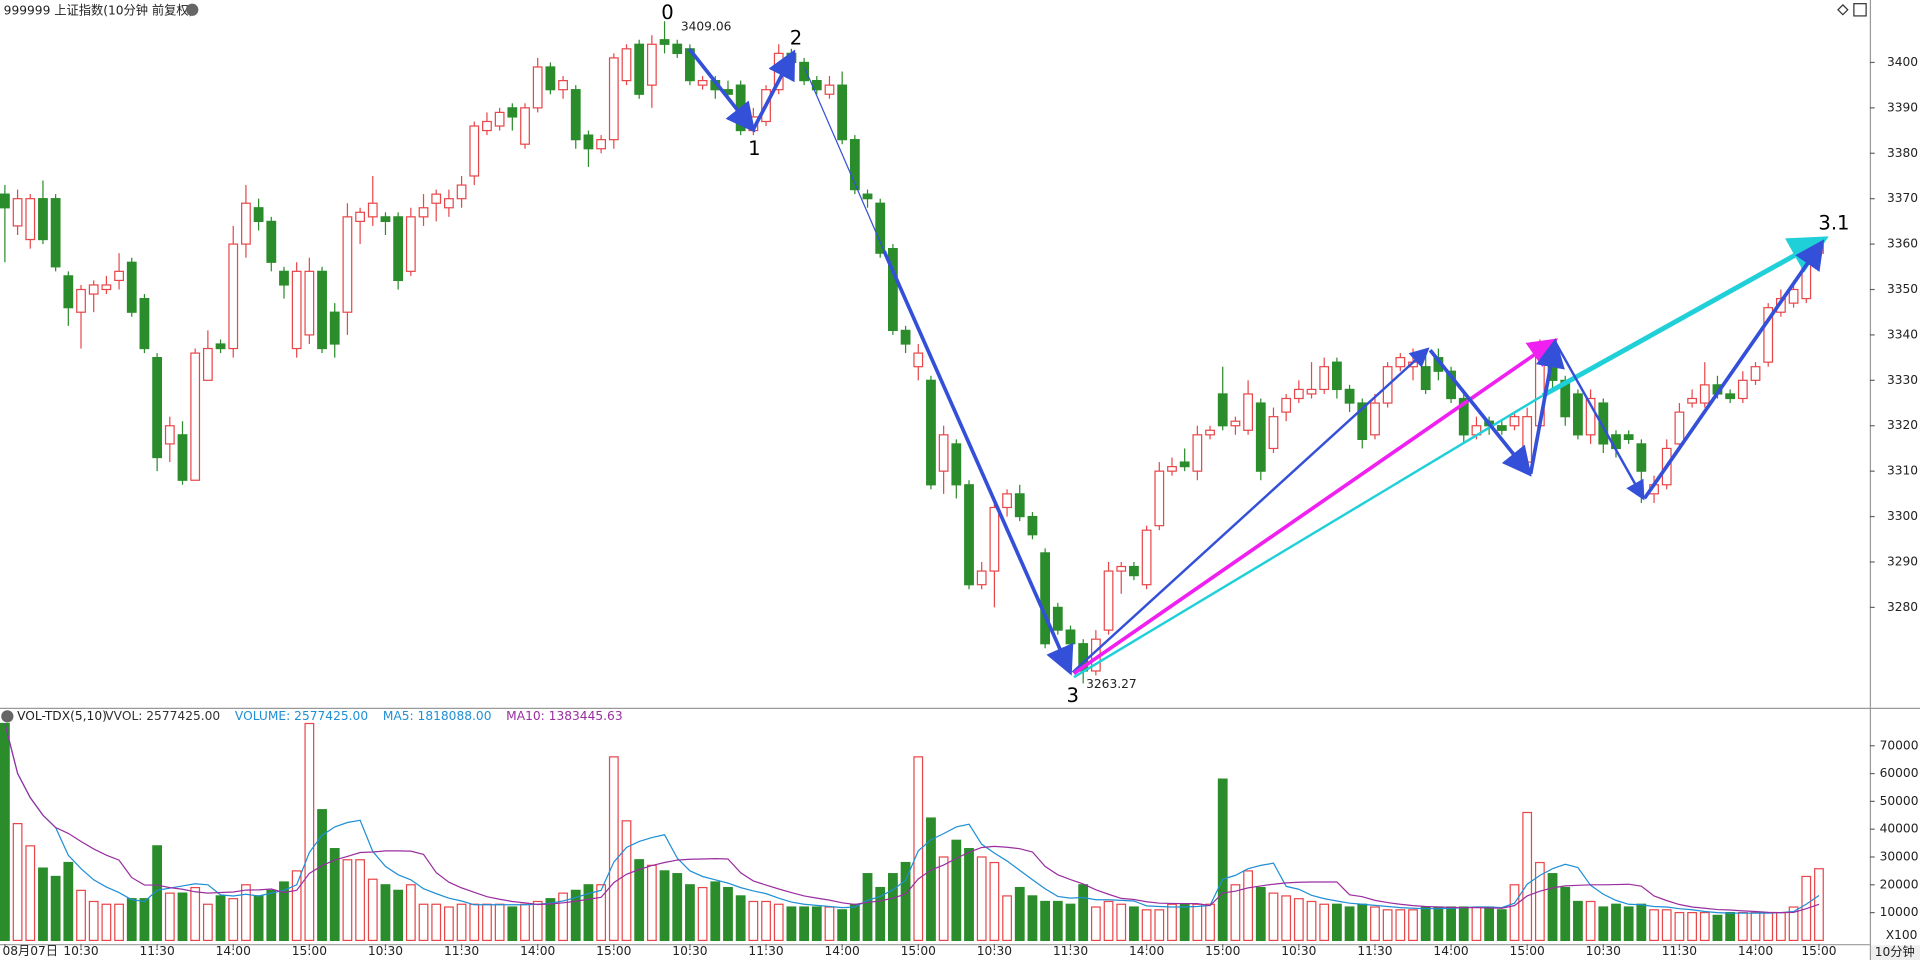 The width and height of the screenshot is (1920, 960). I want to click on y-tick-label: 3370, so click(1902, 198).